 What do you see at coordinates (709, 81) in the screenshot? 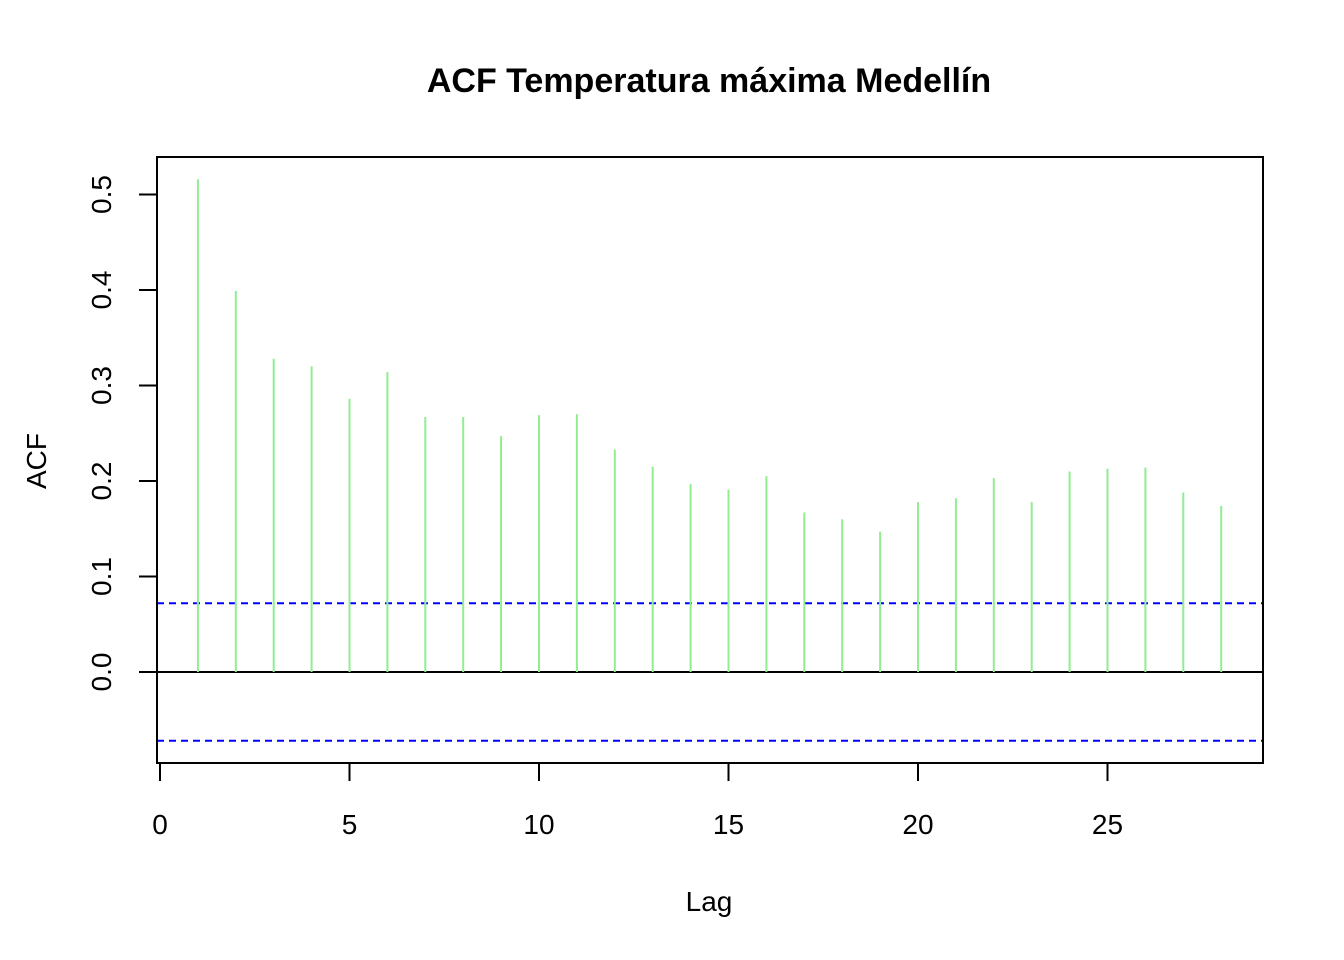
I see `chart-title: ACF Temperatura máxima Medellín` at bounding box center [709, 81].